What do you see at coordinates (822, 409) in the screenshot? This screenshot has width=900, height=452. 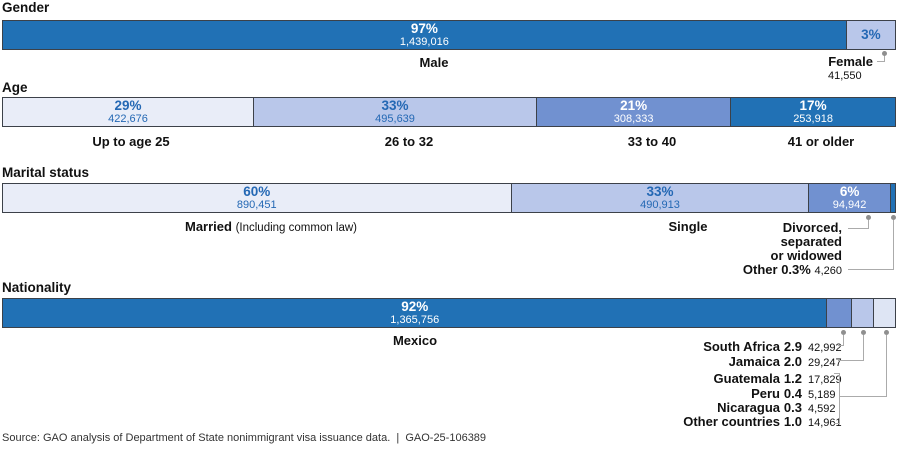 I see `nicaragua-count: 4,592` at bounding box center [822, 409].